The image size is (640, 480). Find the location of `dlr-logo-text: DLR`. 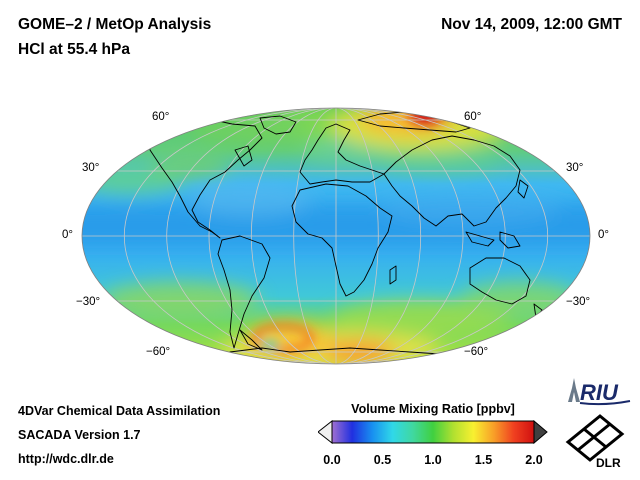

dlr-logo-text: DLR is located at coordinates (608, 462).